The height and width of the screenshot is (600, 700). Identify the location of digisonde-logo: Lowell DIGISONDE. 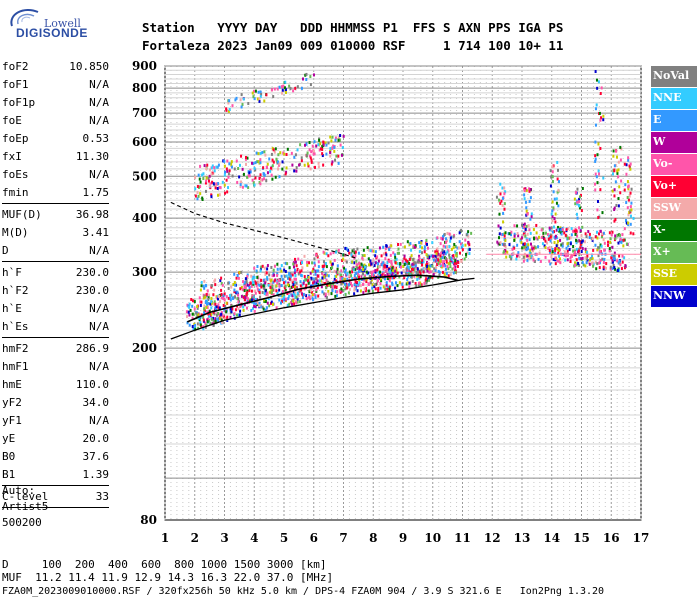
(45, 23).